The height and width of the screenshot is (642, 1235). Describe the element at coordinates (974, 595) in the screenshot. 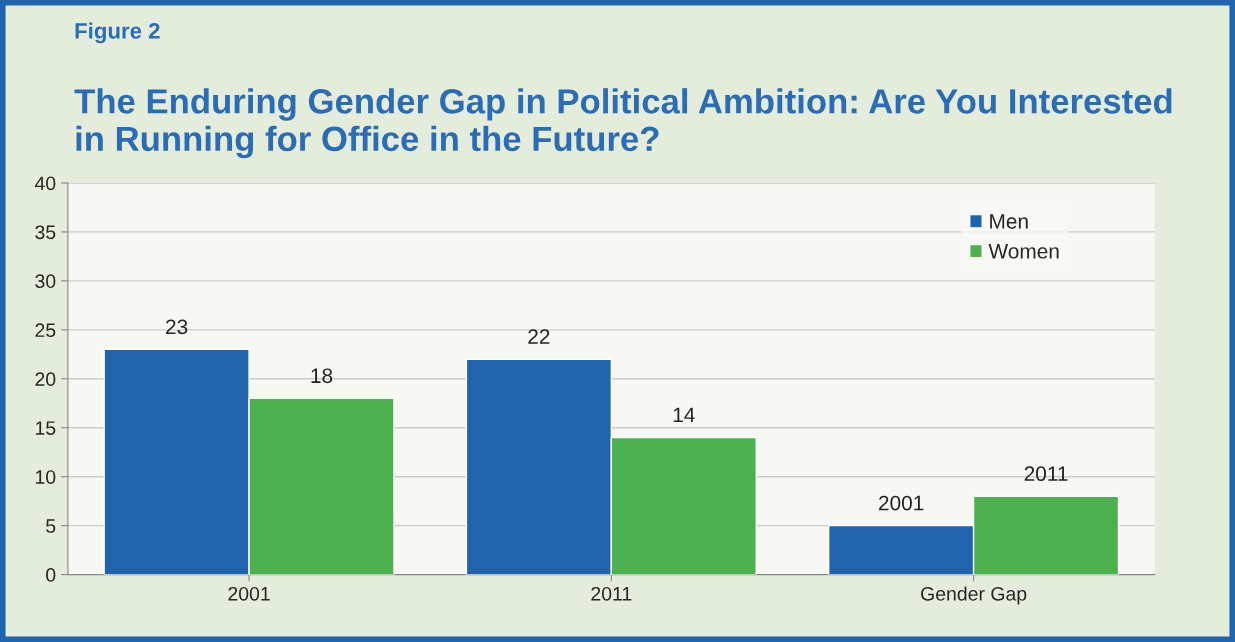

I see `x-tick-label: Gender Gap` at that location.